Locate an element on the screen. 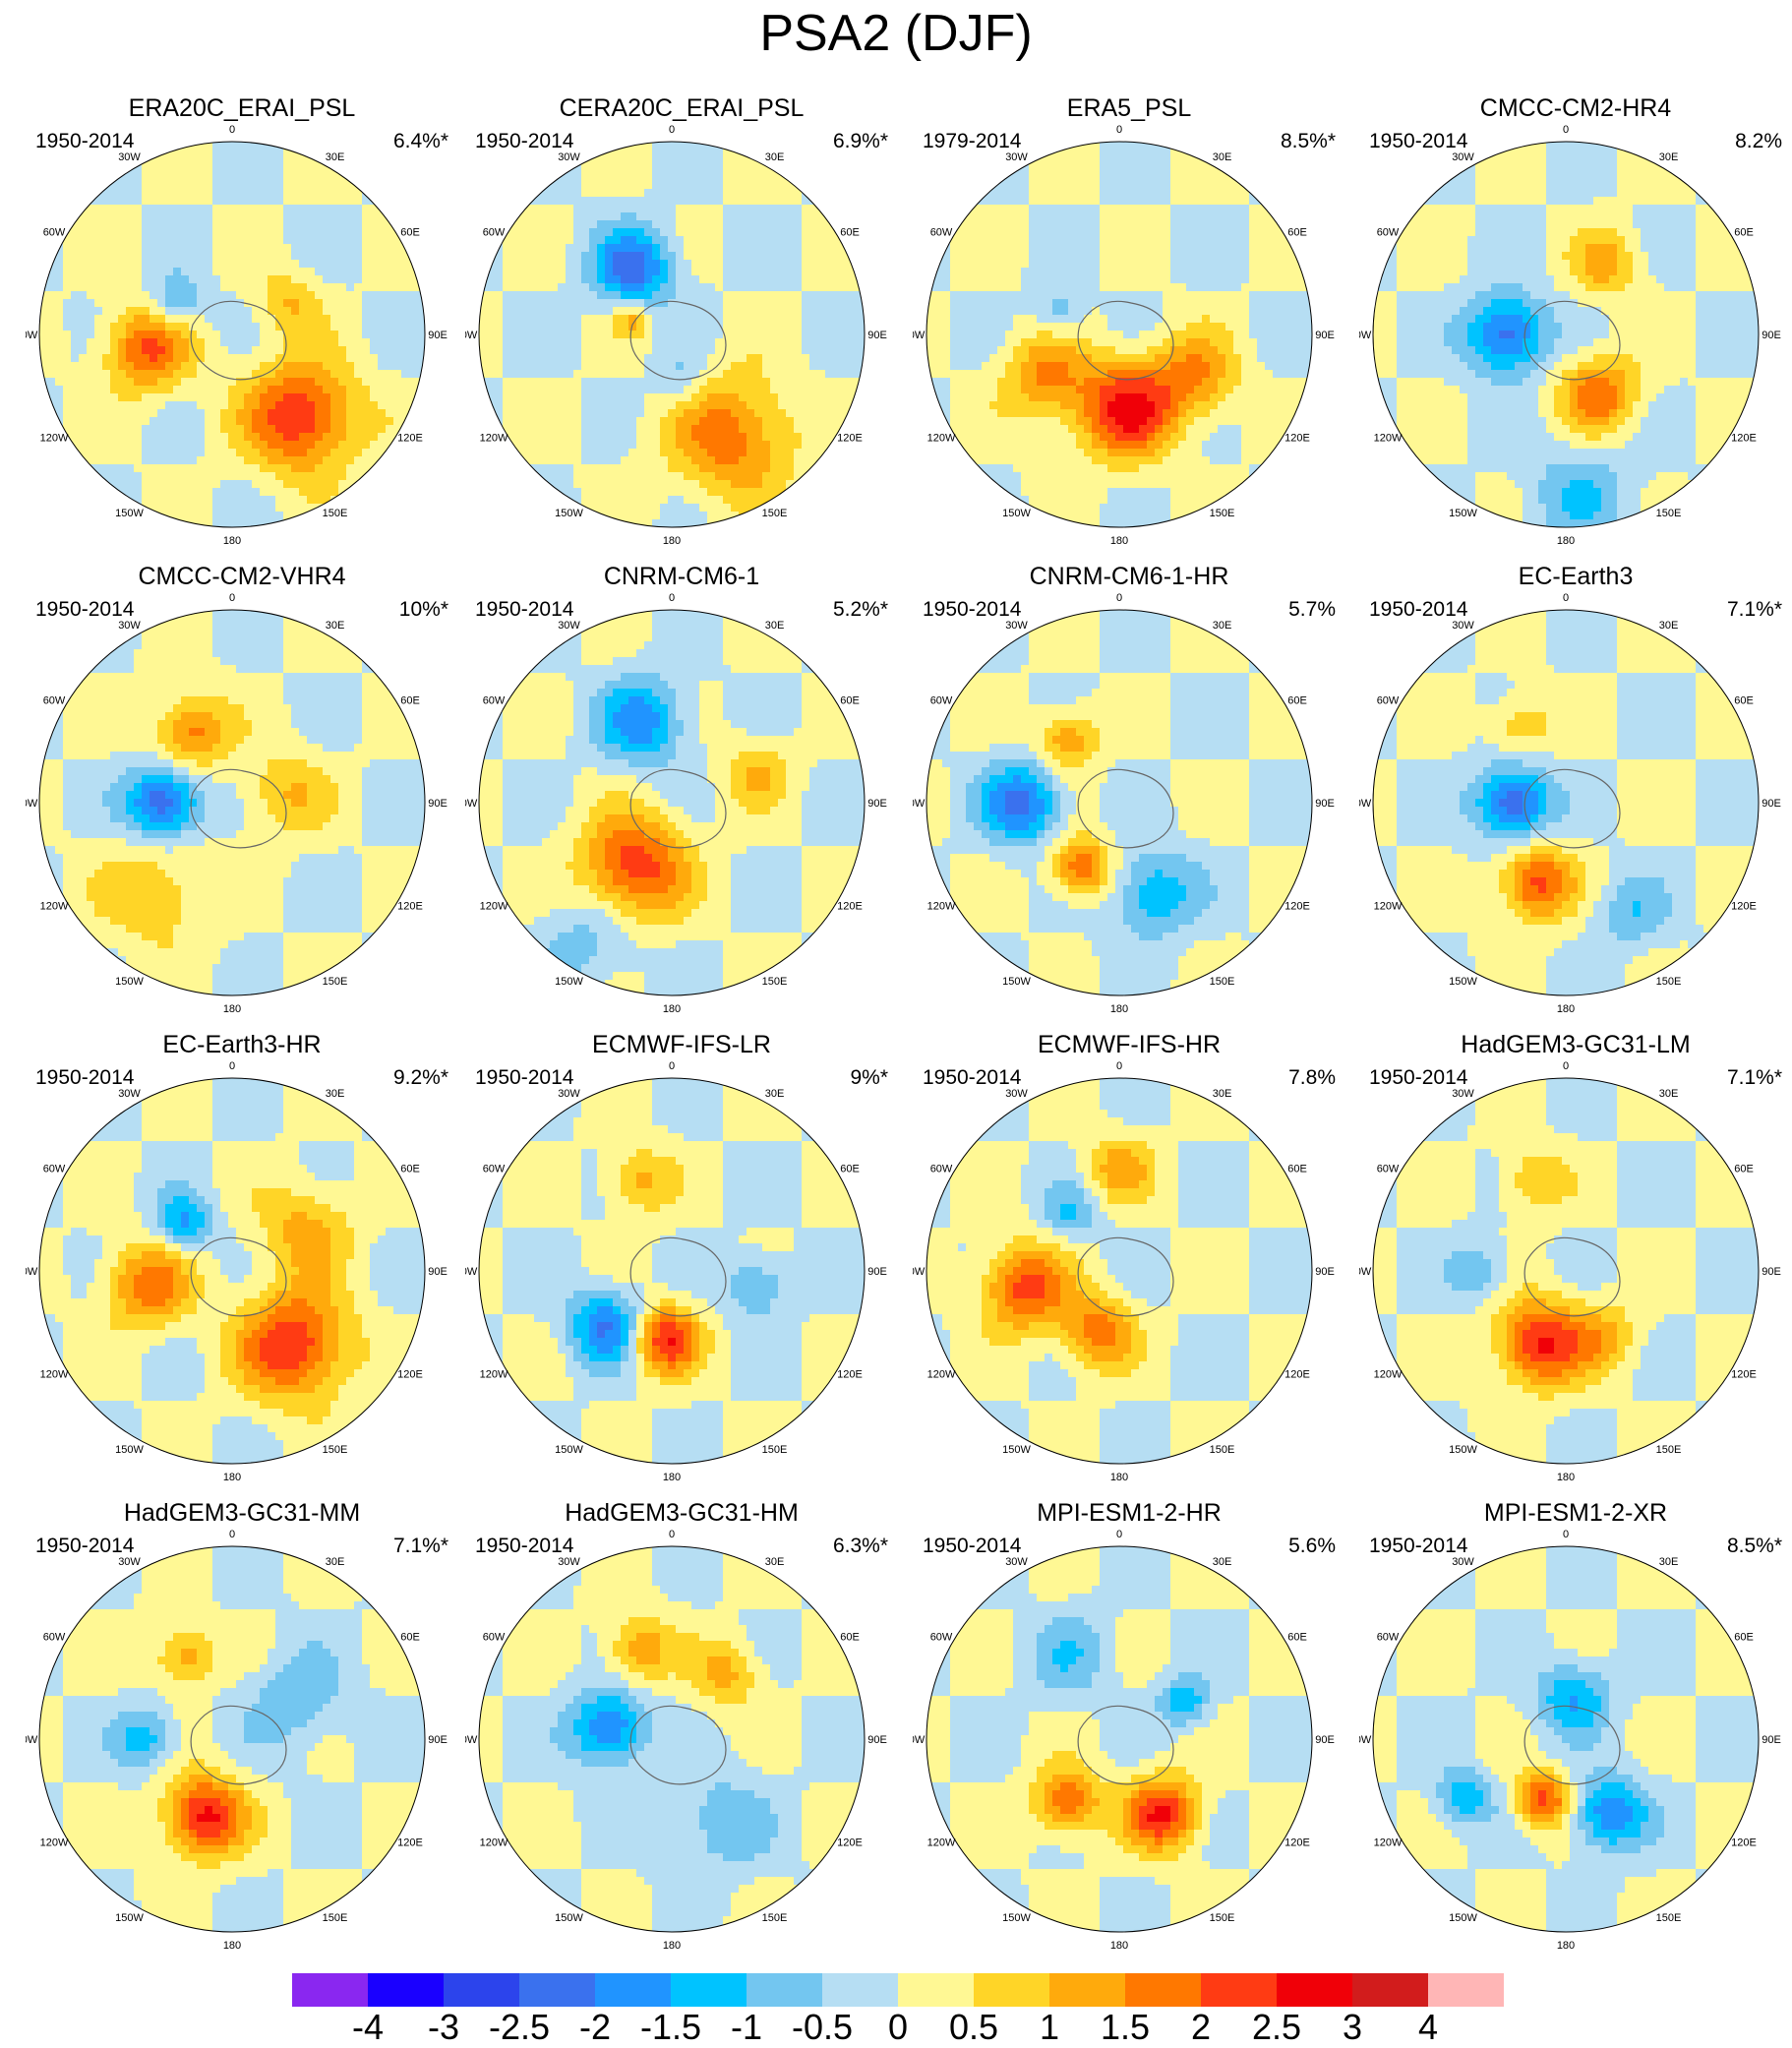  panel-variance: 6.4%* is located at coordinates (420, 141).